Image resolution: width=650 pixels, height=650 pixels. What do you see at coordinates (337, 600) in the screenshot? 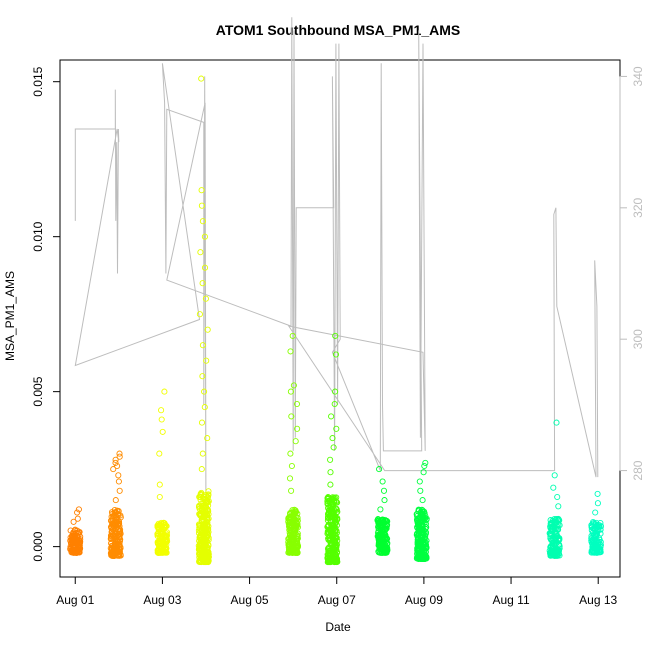
I see `x-tick-label: Aug 07` at bounding box center [337, 600].